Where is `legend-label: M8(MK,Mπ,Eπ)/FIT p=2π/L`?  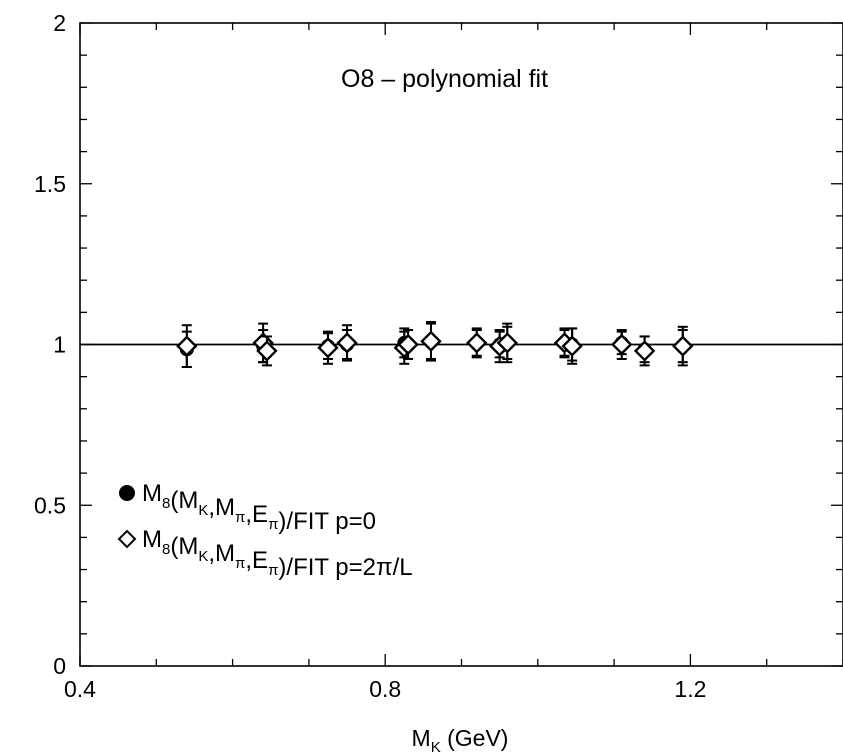 legend-label: M8(MK,Mπ,Eπ)/FIT p=2π/L is located at coordinates (277, 553).